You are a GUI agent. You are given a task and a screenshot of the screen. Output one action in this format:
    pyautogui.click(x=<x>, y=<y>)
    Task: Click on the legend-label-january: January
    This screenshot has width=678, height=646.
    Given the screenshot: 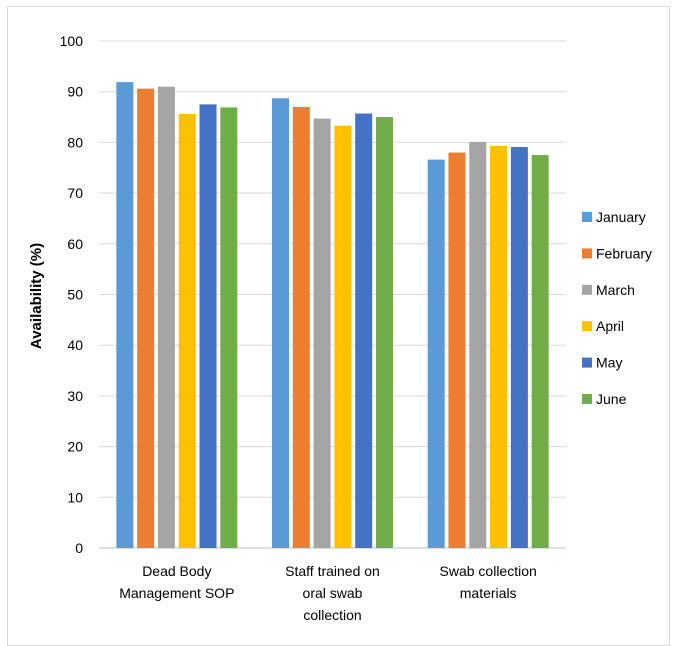 What is the action you would take?
    pyautogui.click(x=621, y=217)
    